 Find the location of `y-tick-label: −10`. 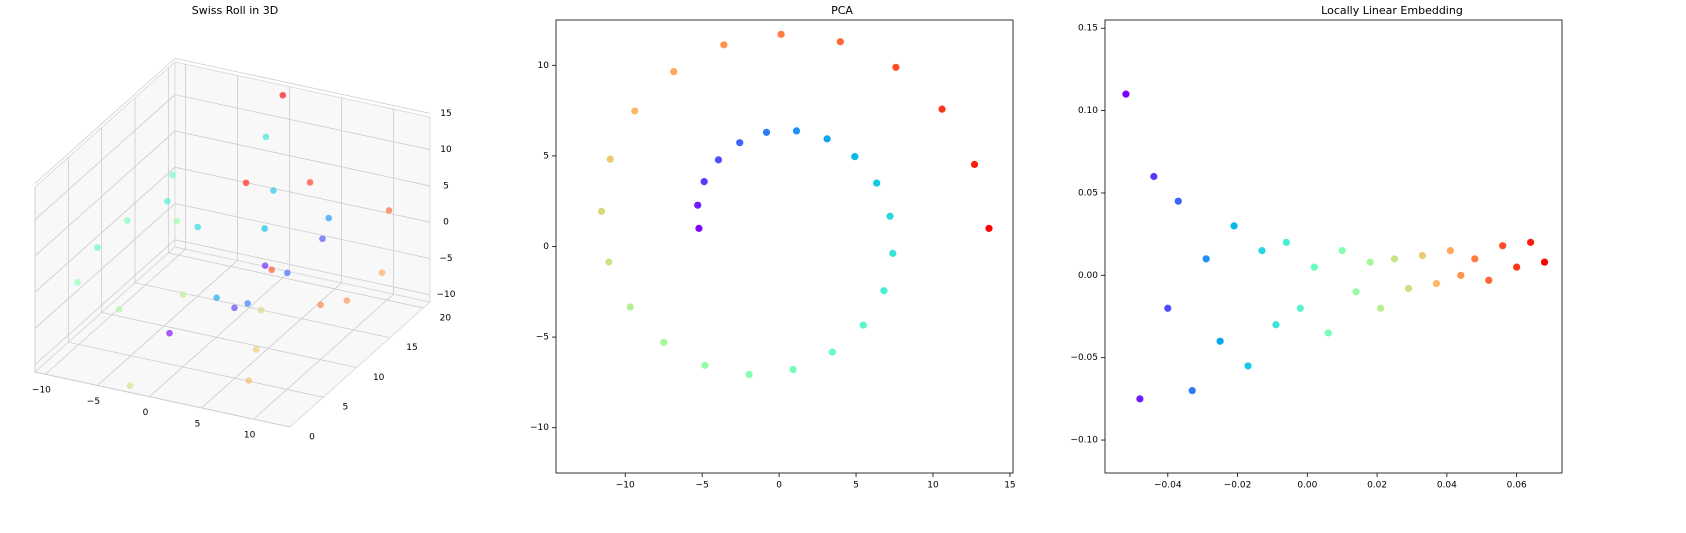

y-tick-label: −10 is located at coordinates (539, 428).